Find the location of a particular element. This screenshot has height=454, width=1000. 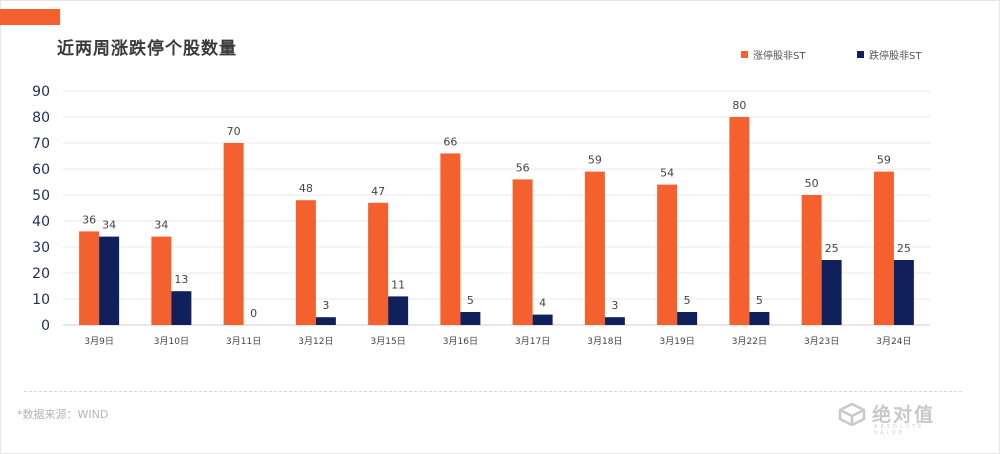

data-label: 48 is located at coordinates (306, 188).